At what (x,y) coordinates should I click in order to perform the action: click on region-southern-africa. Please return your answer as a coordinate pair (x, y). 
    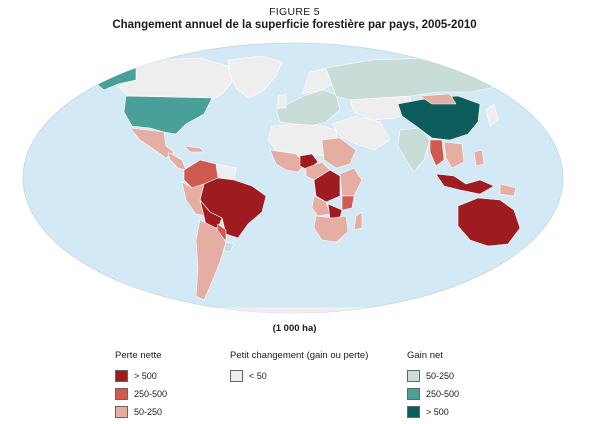
    Looking at the image, I should click on (331, 229).